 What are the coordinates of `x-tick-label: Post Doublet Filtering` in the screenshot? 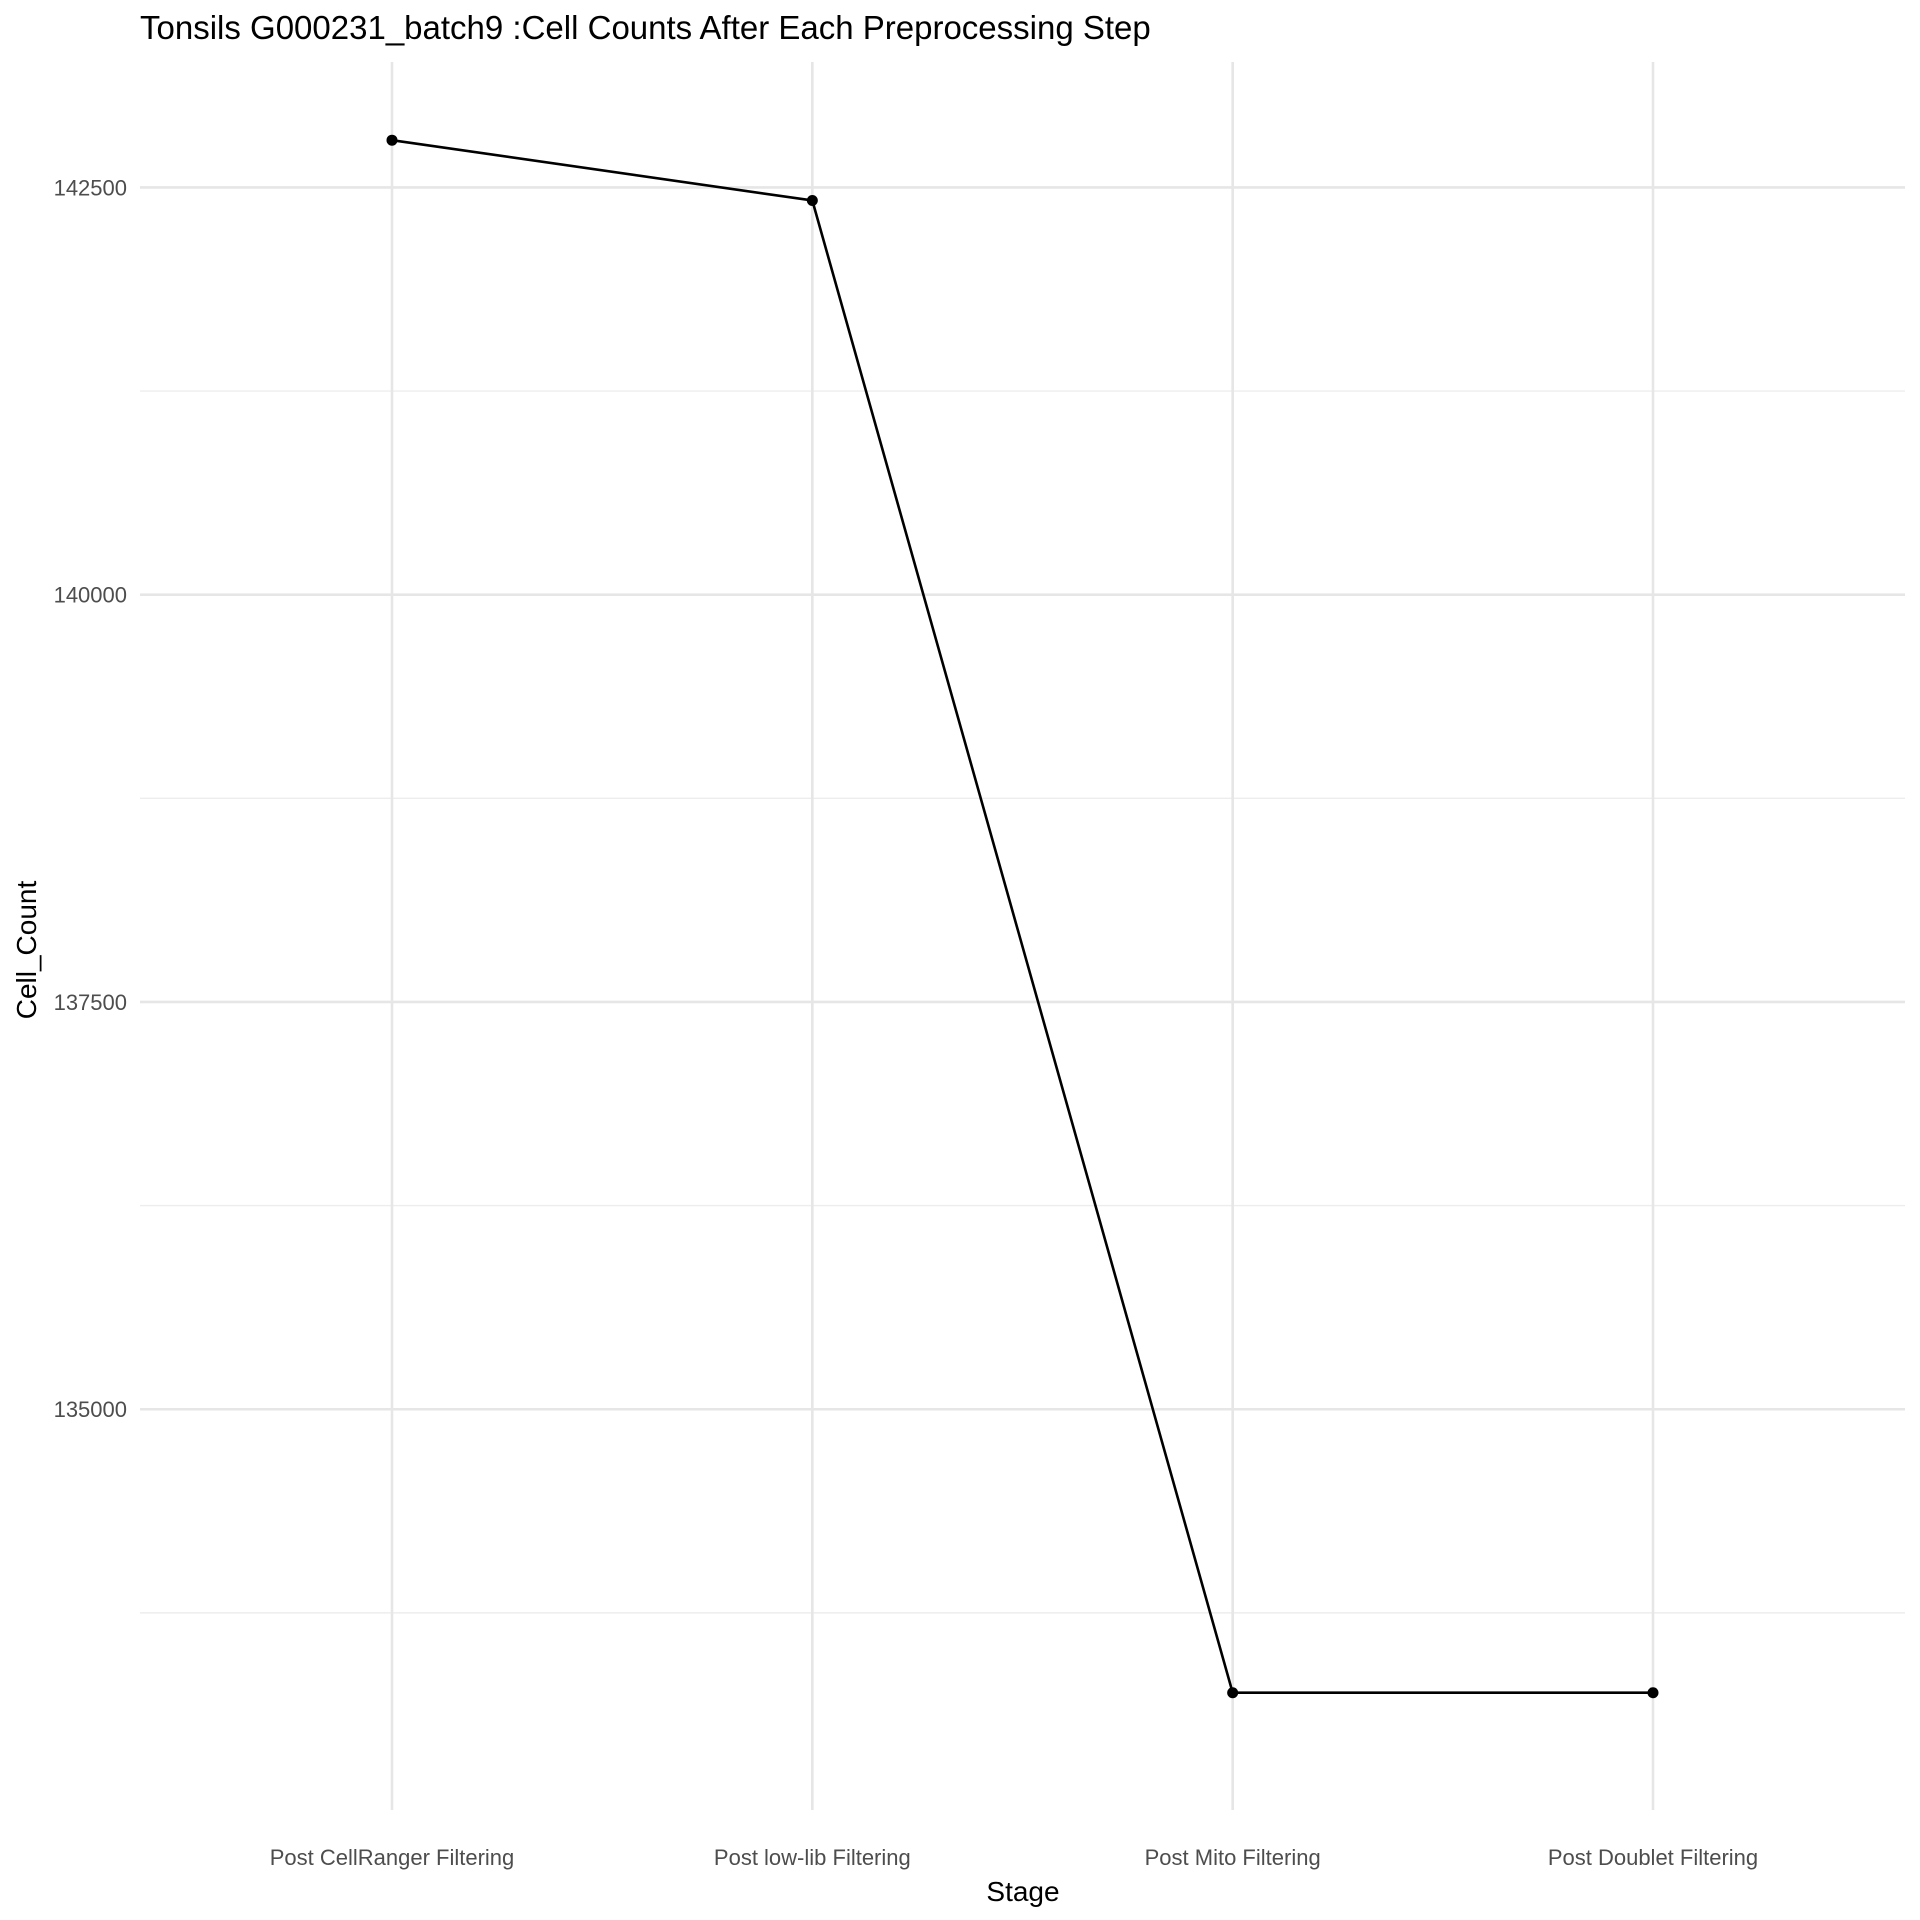 It's located at (1653, 1857).